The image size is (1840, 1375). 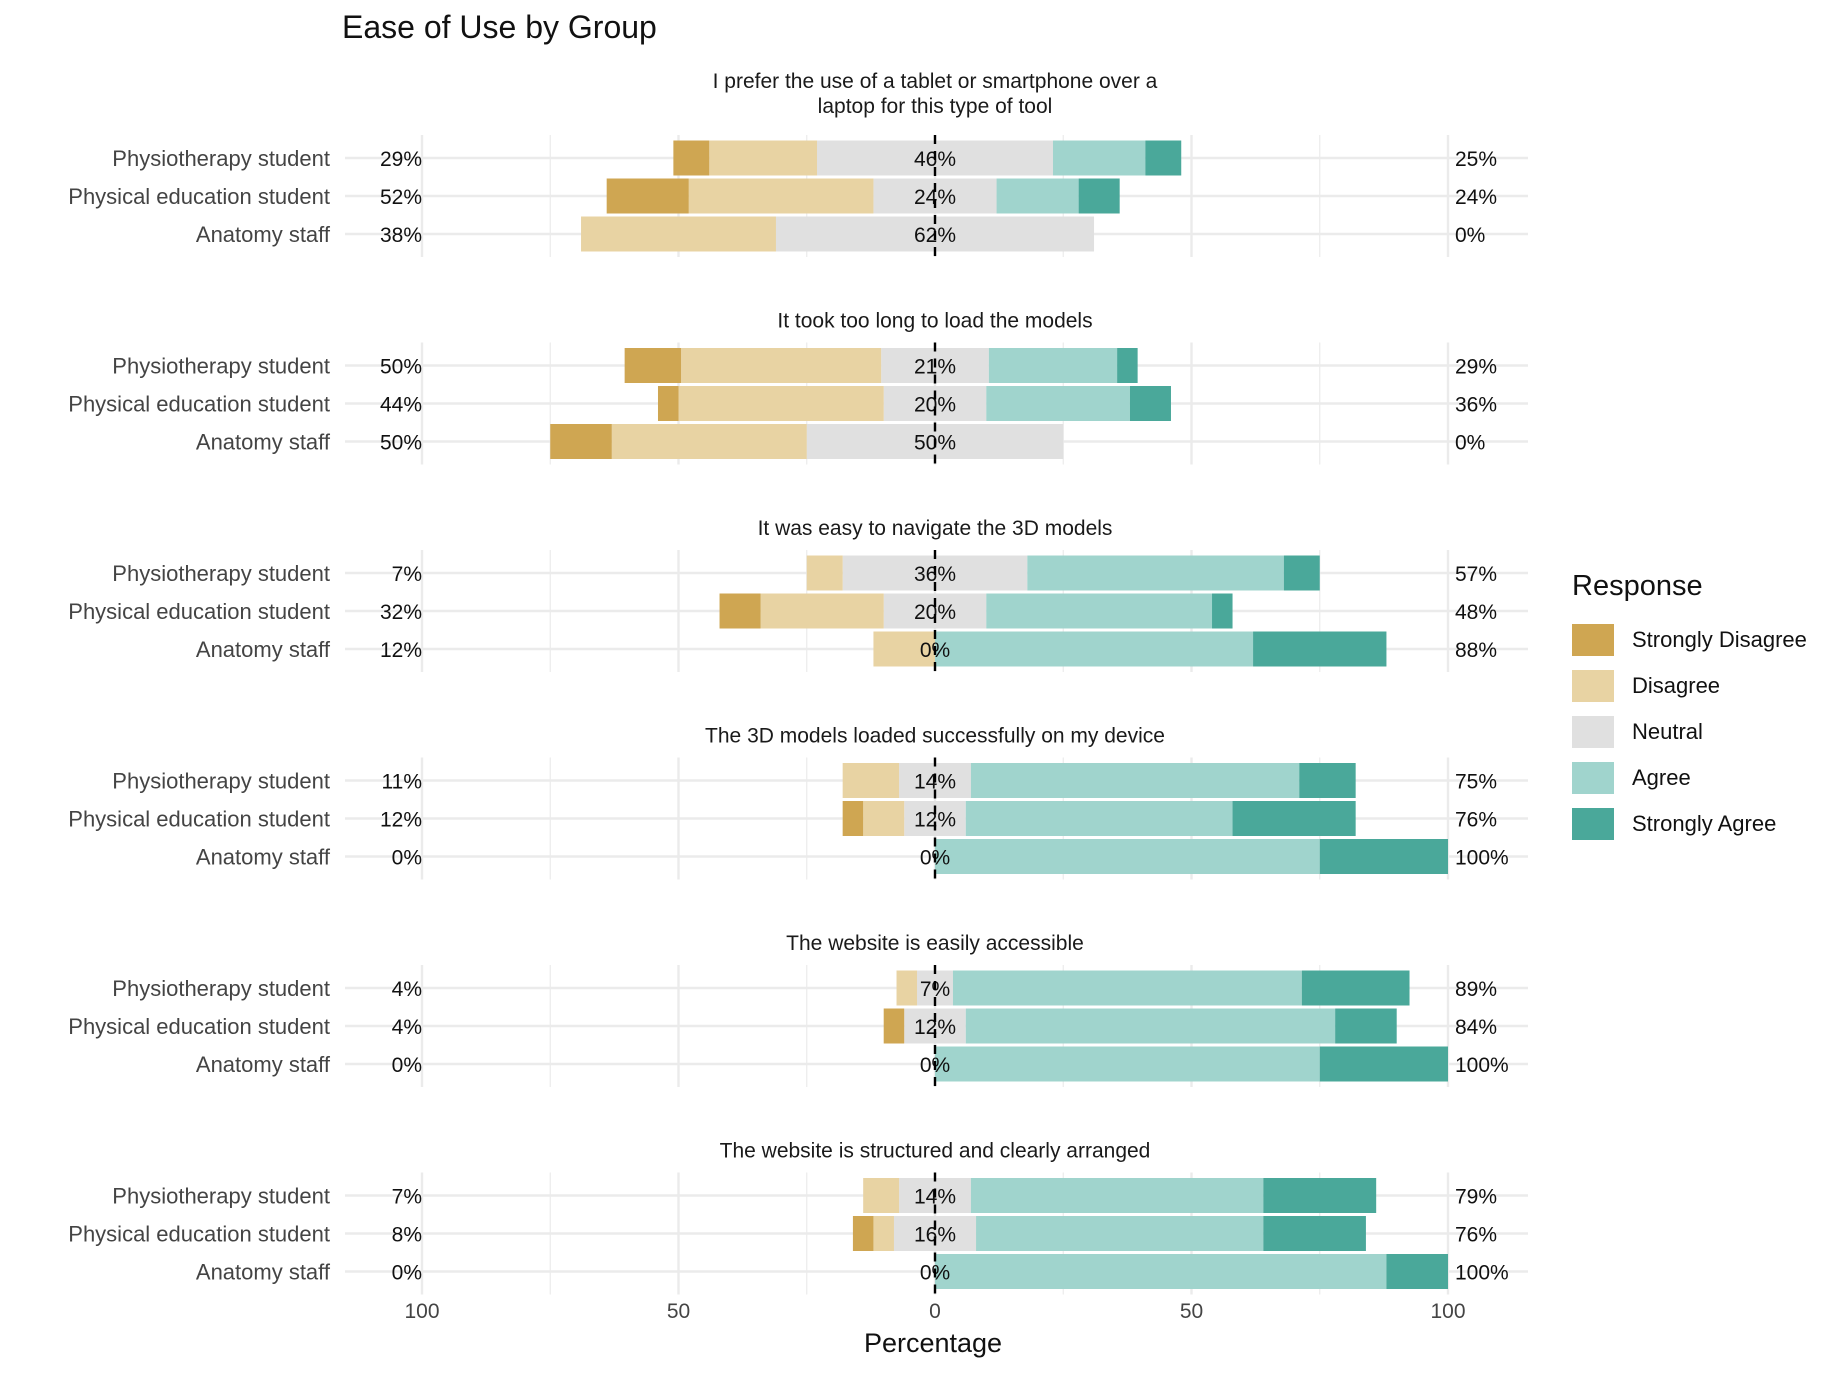 I want to click on x-tick-label: 100, so click(x=421, y=1311).